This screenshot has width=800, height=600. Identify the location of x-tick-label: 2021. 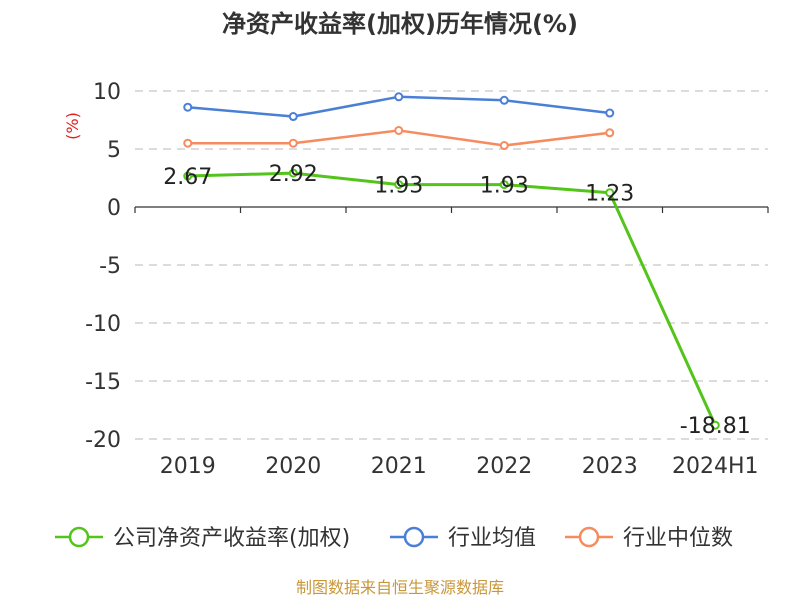
(399, 466).